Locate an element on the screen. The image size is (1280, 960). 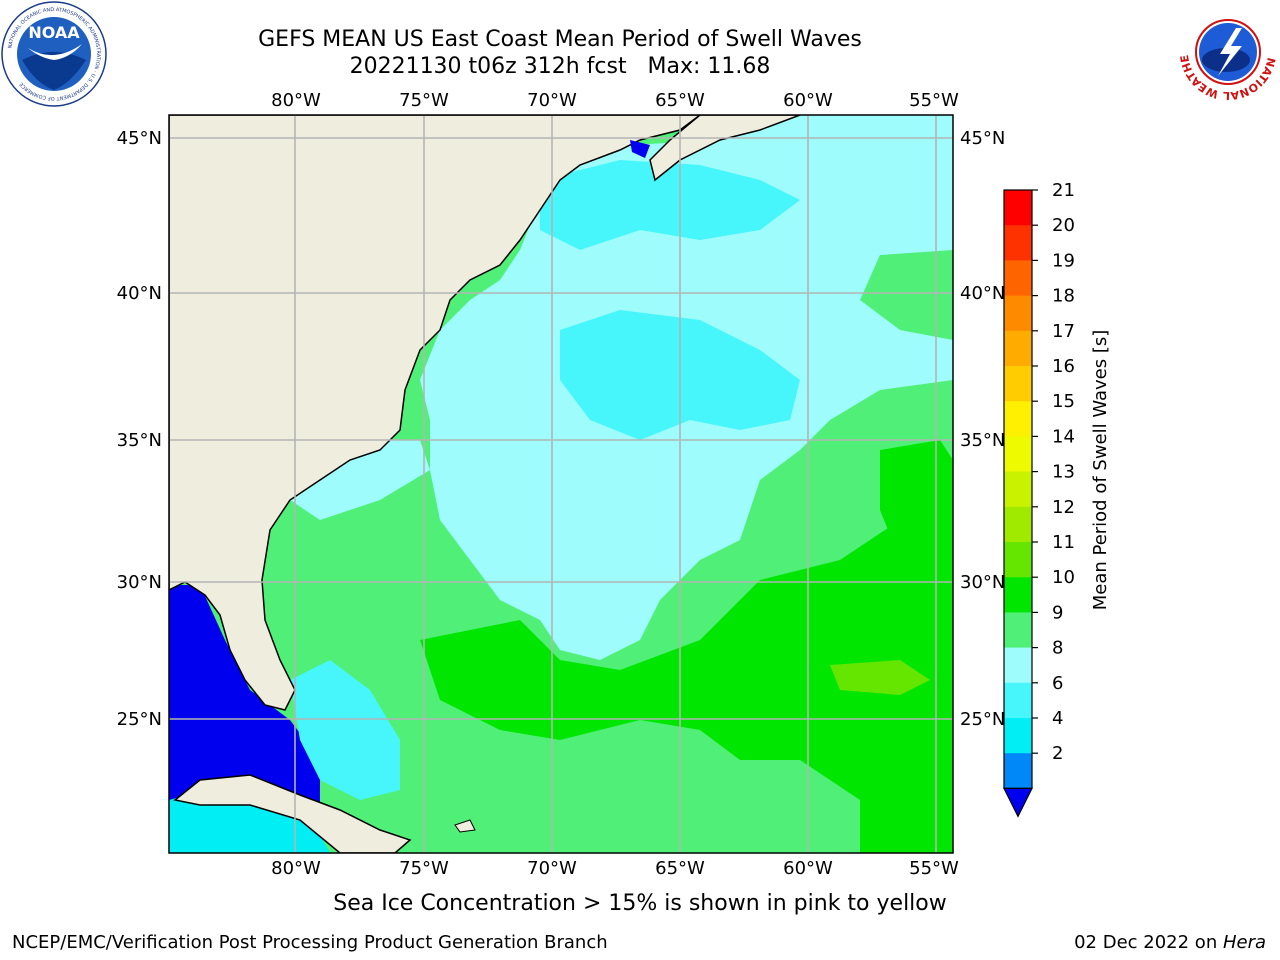
swell-region-6-8s-north is located at coordinates (670, 205).